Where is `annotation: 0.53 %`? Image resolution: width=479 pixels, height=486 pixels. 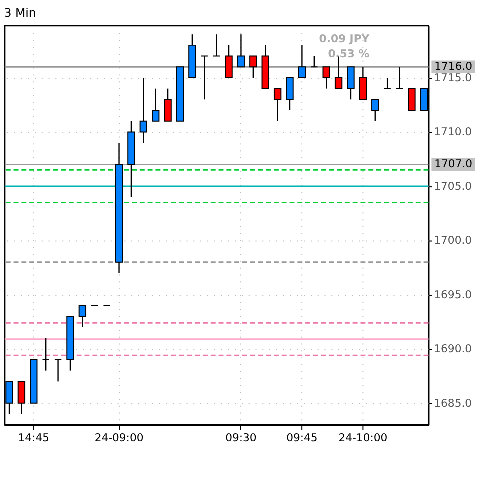
annotation: 0.53 % is located at coordinates (349, 53).